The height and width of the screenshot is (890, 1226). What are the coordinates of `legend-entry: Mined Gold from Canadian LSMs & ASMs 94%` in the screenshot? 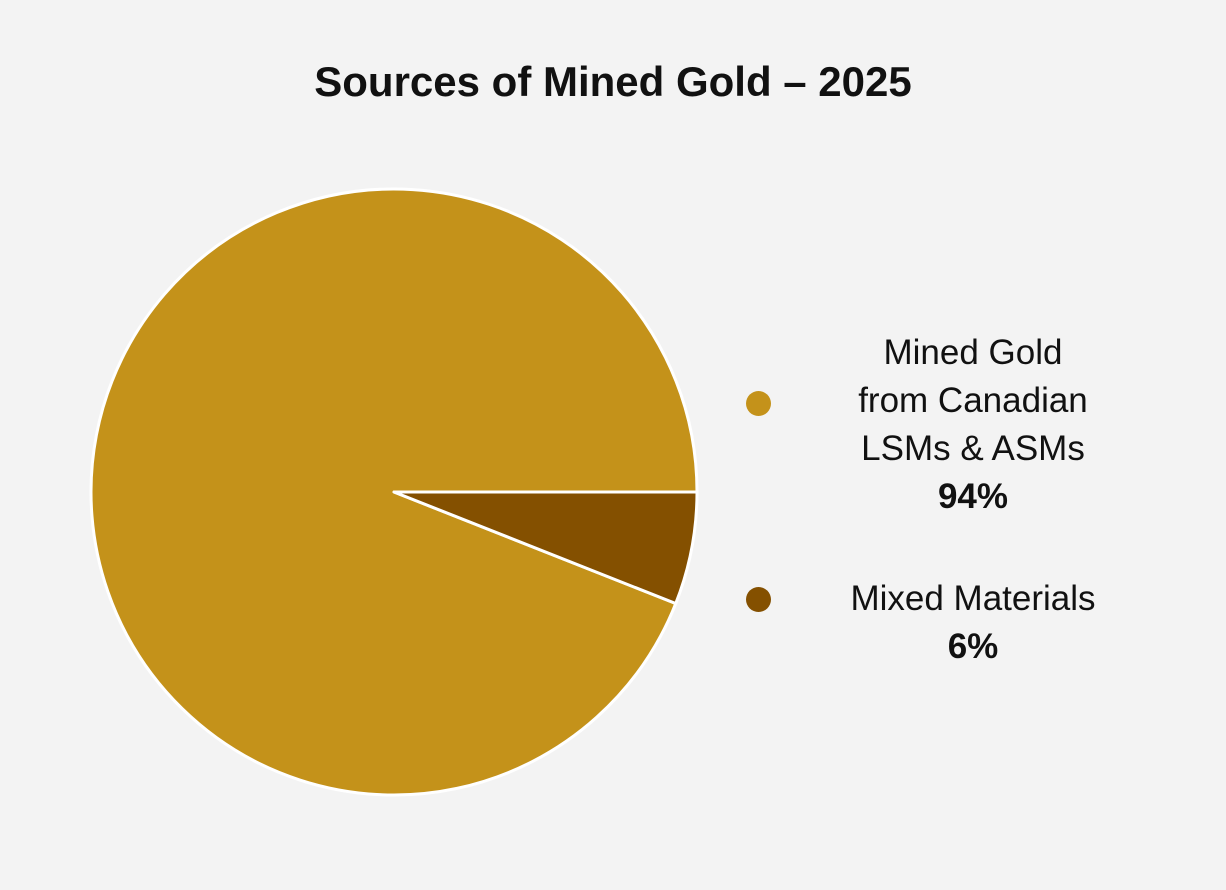 It's located at (973, 425).